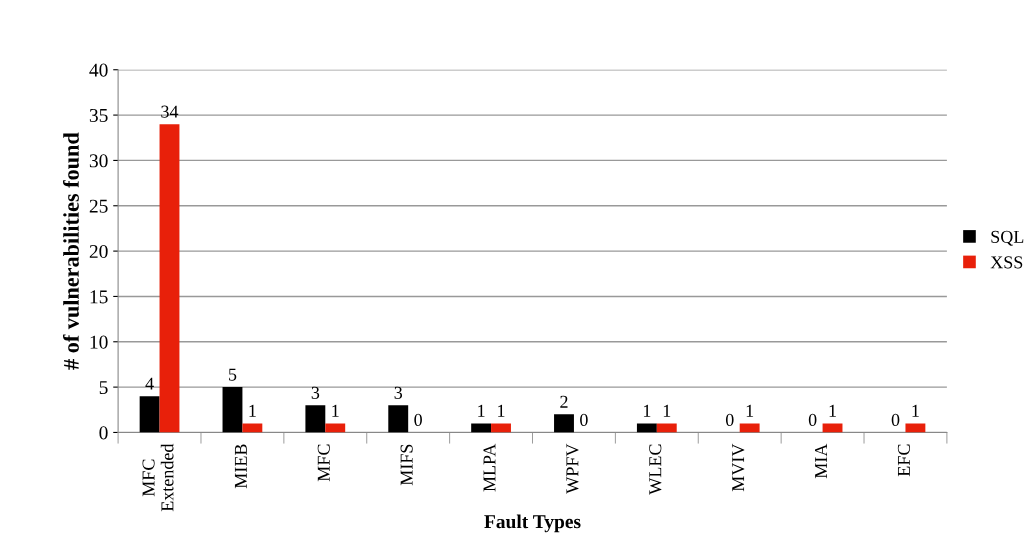 This screenshot has height=558, width=1036. I want to click on y-tick-label: 5, so click(103, 388).